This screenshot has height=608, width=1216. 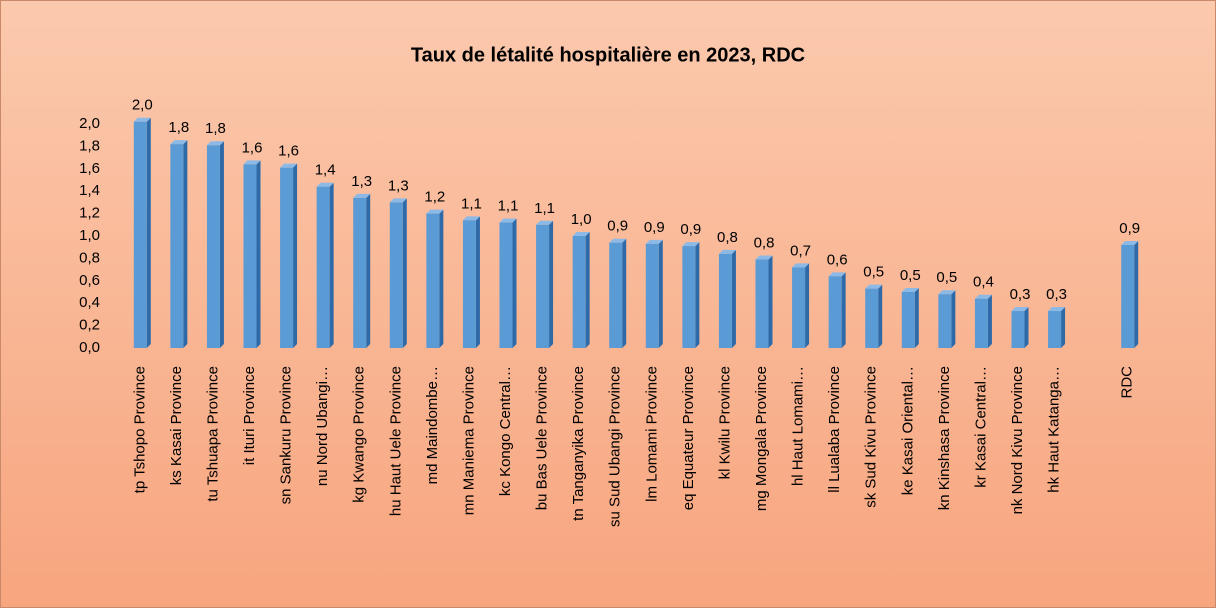 What do you see at coordinates (89, 145) in the screenshot?
I see `y-tick-label: 1,8` at bounding box center [89, 145].